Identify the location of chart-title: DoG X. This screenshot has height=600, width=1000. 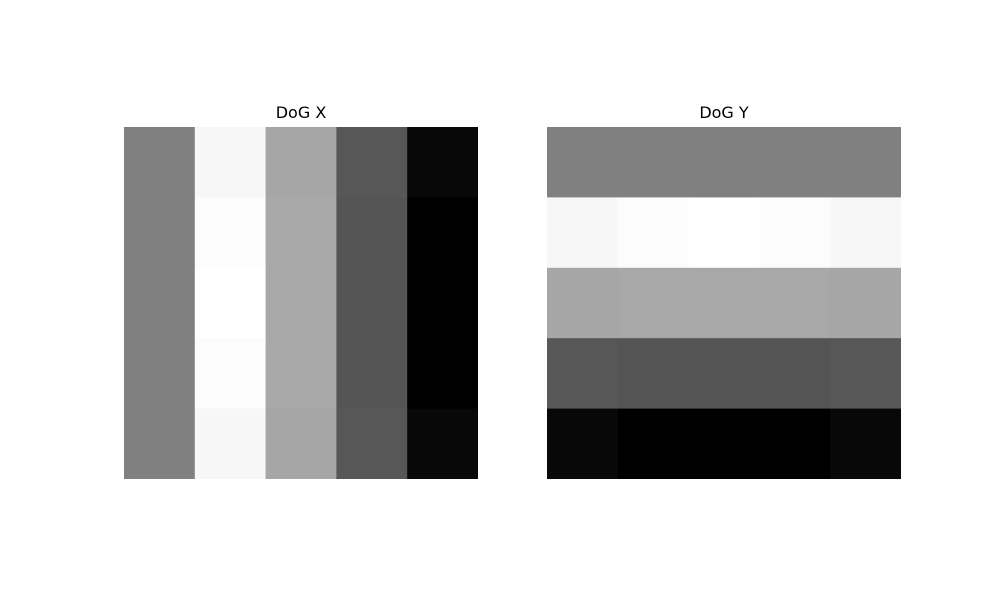
(301, 112).